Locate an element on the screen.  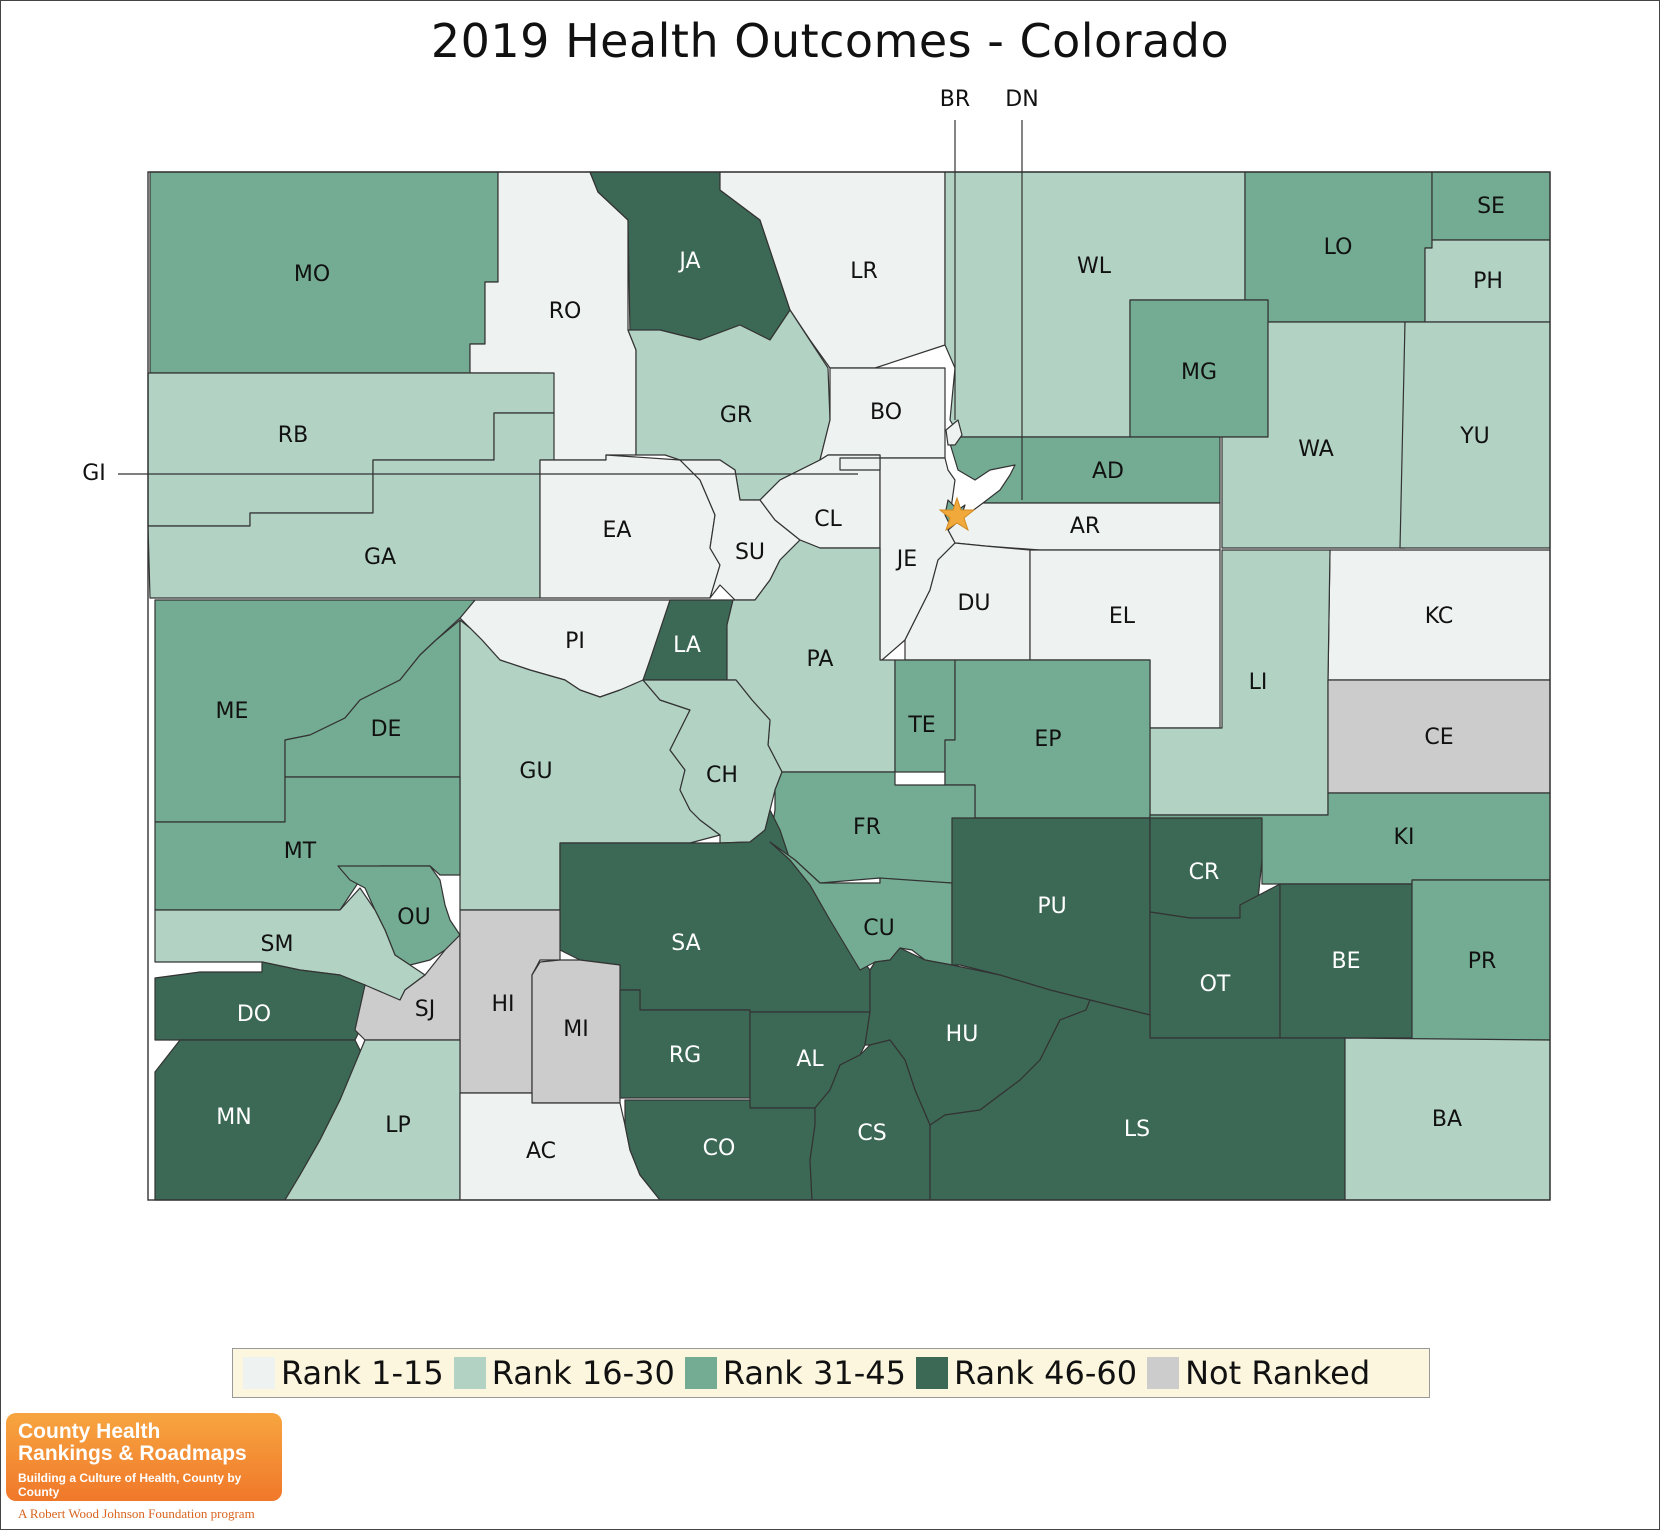
county-label-hi: HI is located at coordinates (502, 1004).